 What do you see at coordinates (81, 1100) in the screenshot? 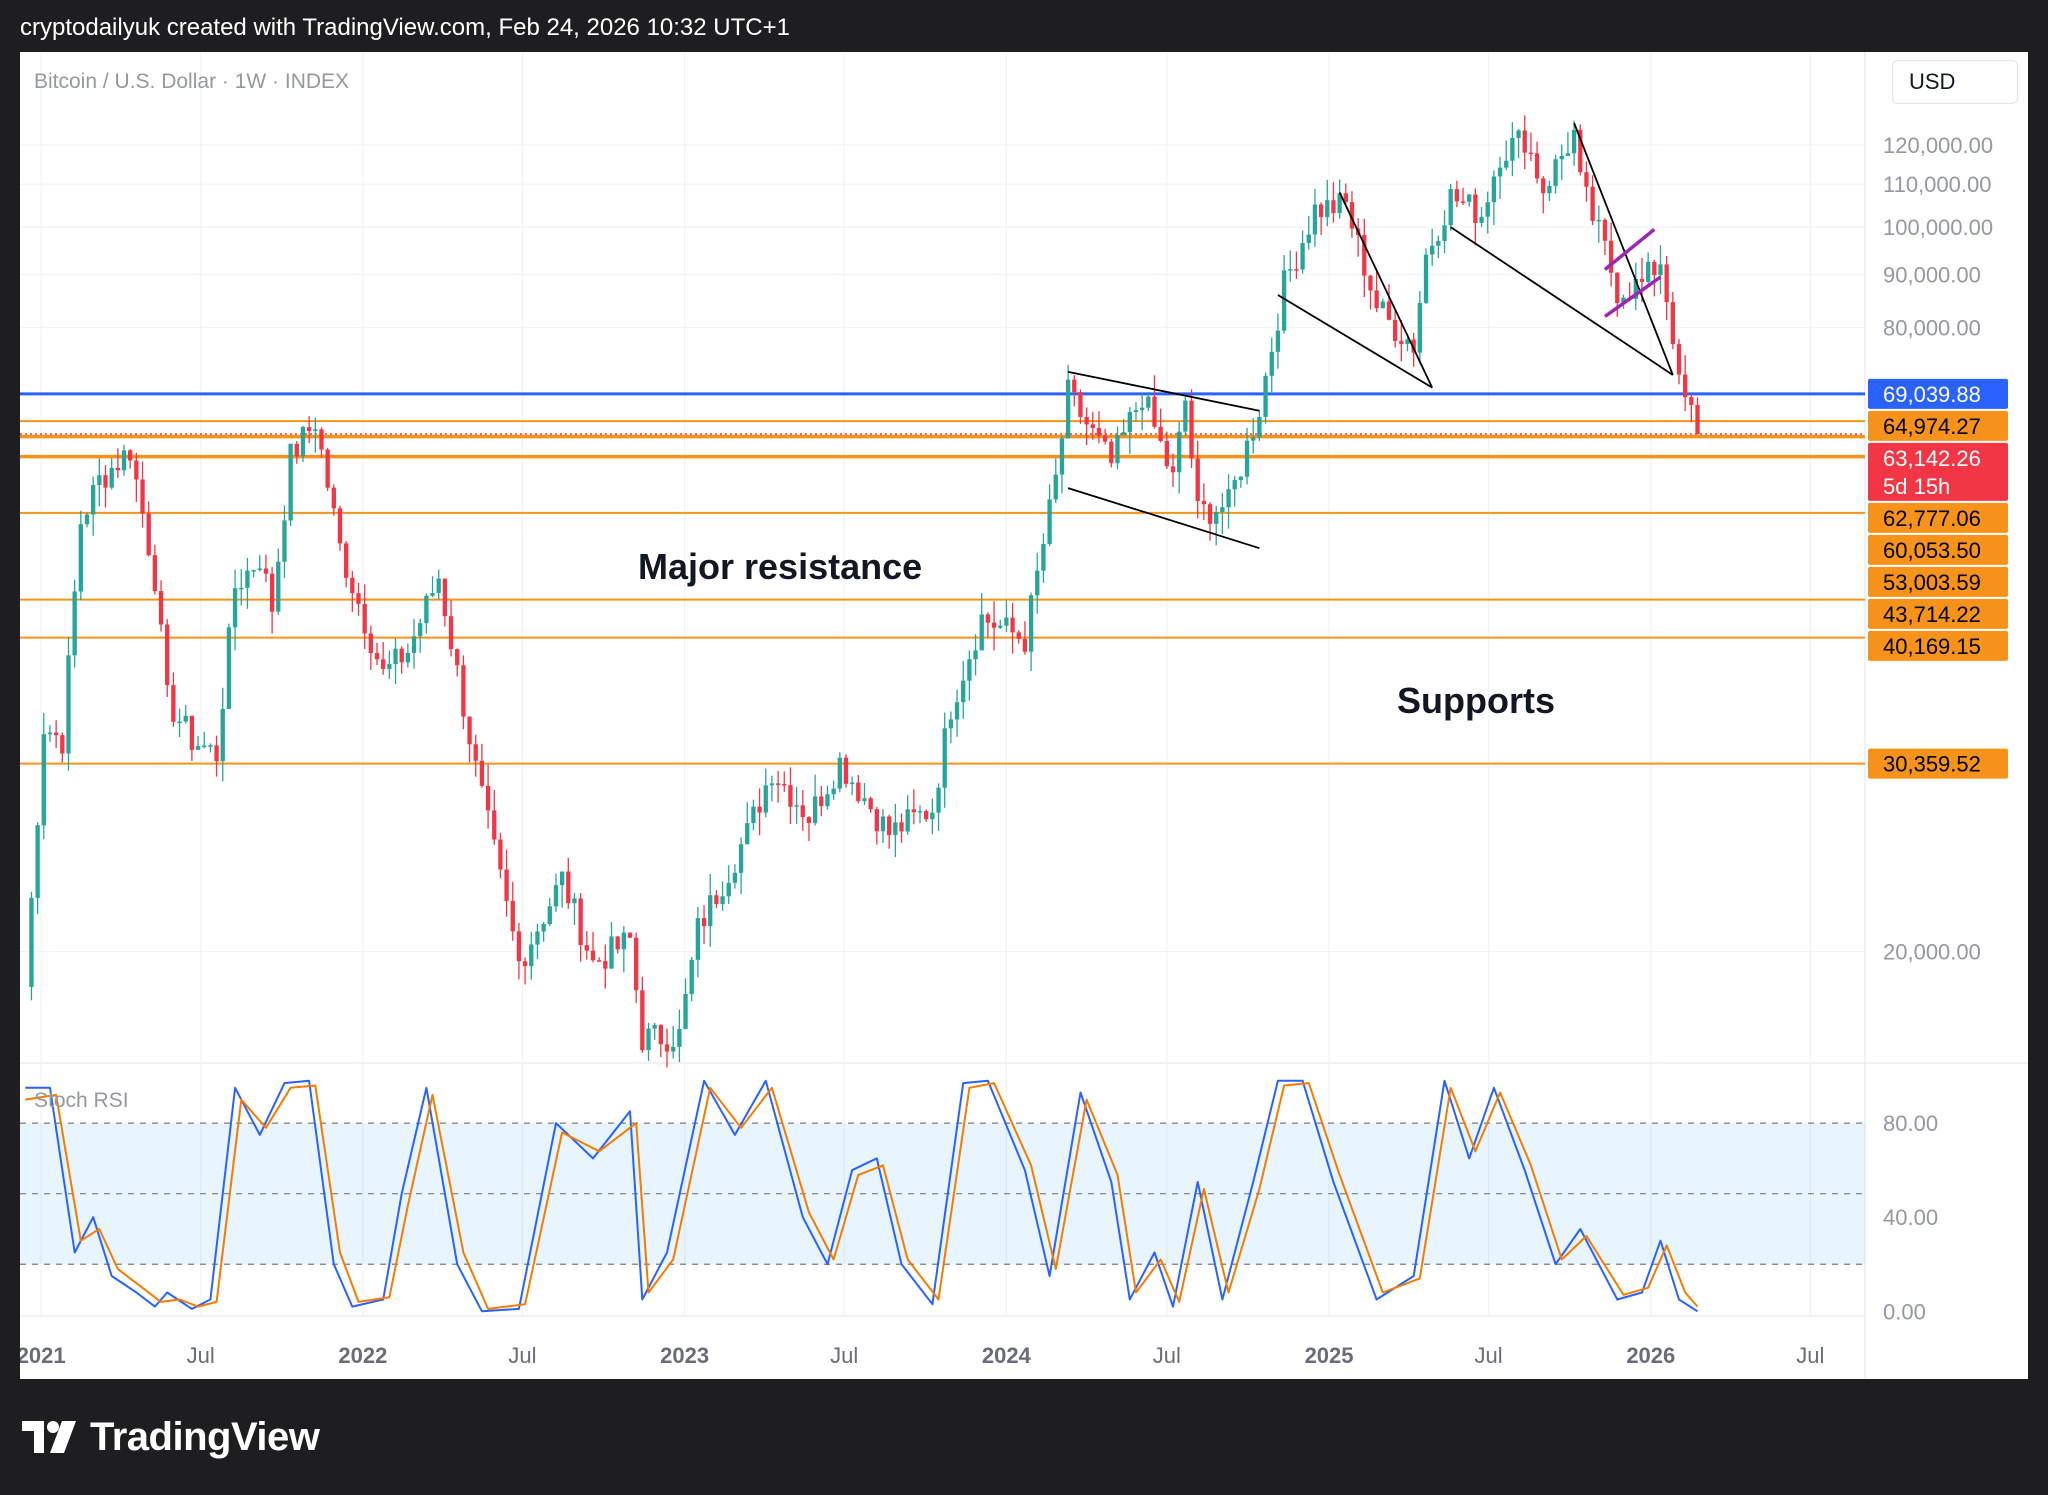
I see `stoch-rsi-title: Stoch RSI` at bounding box center [81, 1100].